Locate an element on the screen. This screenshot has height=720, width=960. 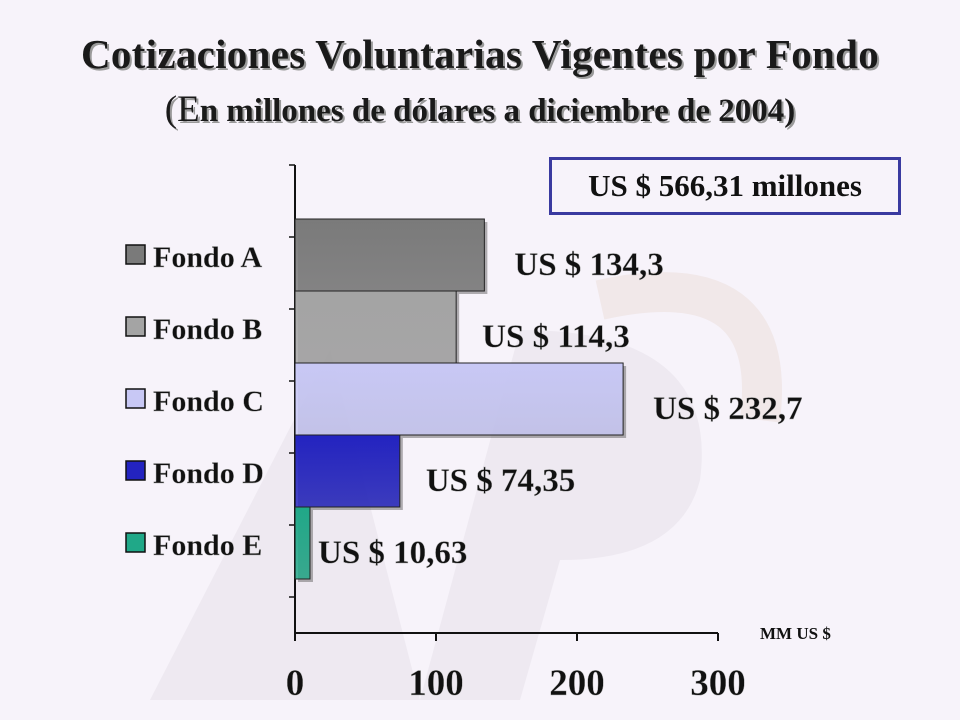
subtitle-open: (E is located at coordinates (182, 109).